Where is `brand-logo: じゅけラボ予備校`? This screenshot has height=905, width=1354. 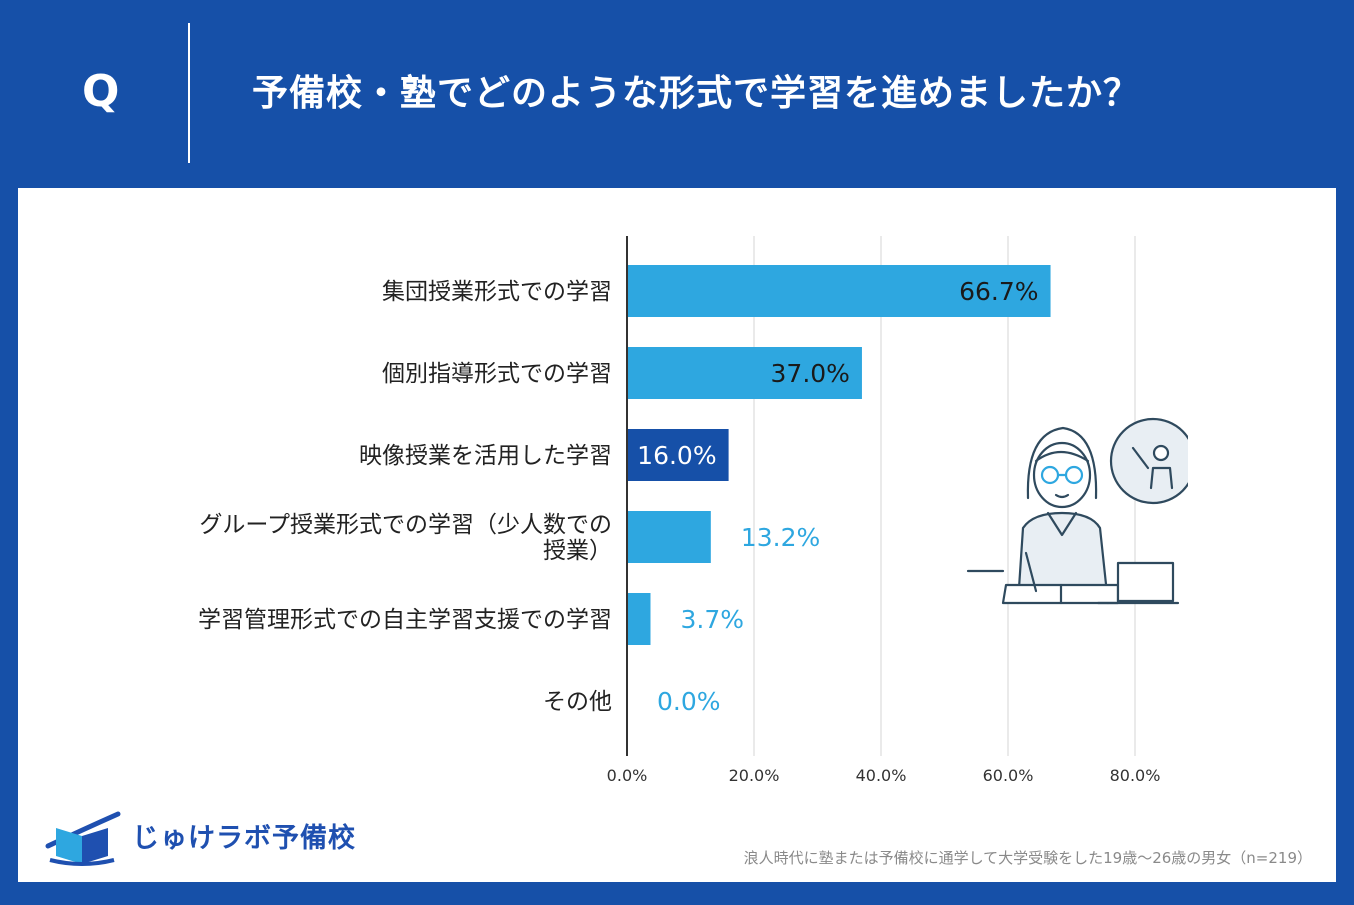
brand-logo: じゅけラボ予備校 is located at coordinates (202, 837).